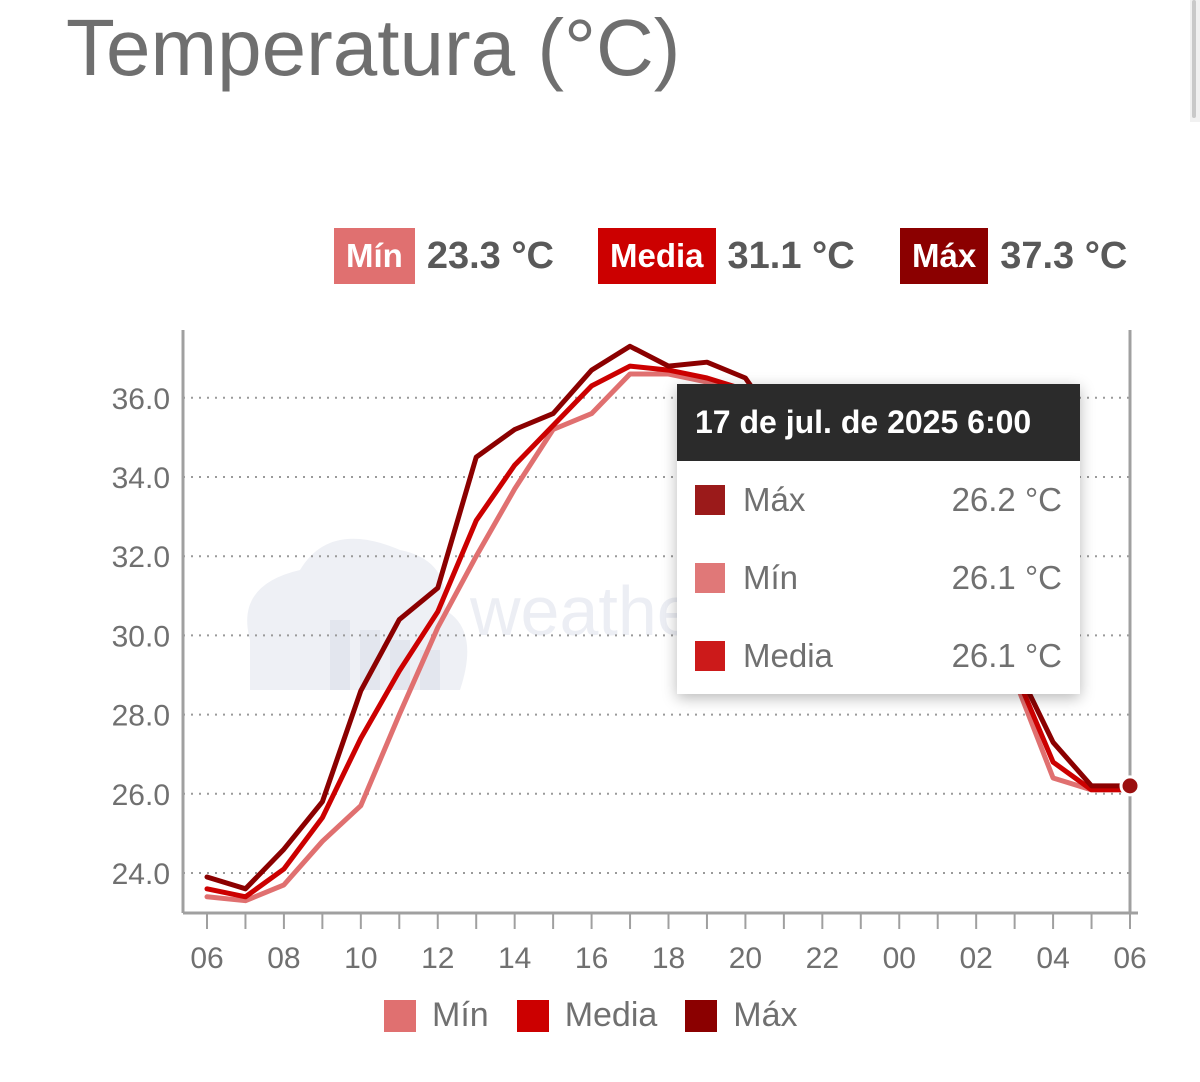  What do you see at coordinates (437, 958) in the screenshot?
I see `x-tick-label: 12` at bounding box center [437, 958].